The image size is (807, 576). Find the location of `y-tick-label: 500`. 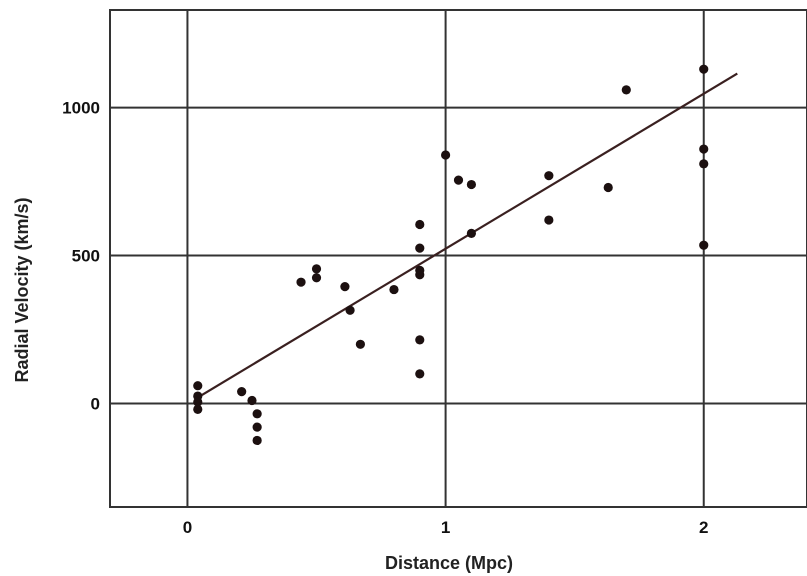

y-tick-label: 500 is located at coordinates (86, 256).